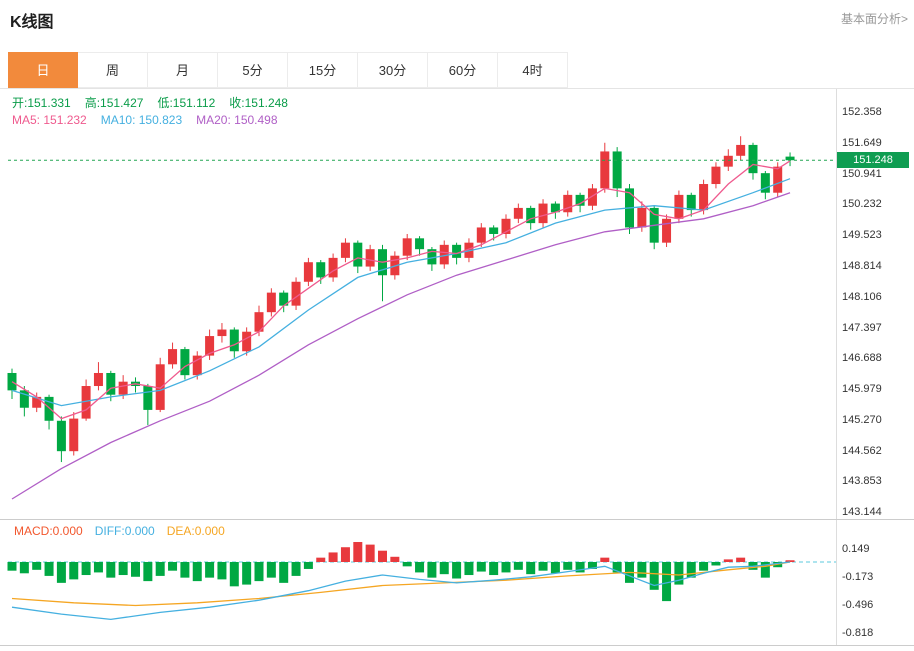 The height and width of the screenshot is (651, 914). What do you see at coordinates (858, 605) in the screenshot?
I see `macd-axis-label: -0.496` at bounding box center [858, 605].